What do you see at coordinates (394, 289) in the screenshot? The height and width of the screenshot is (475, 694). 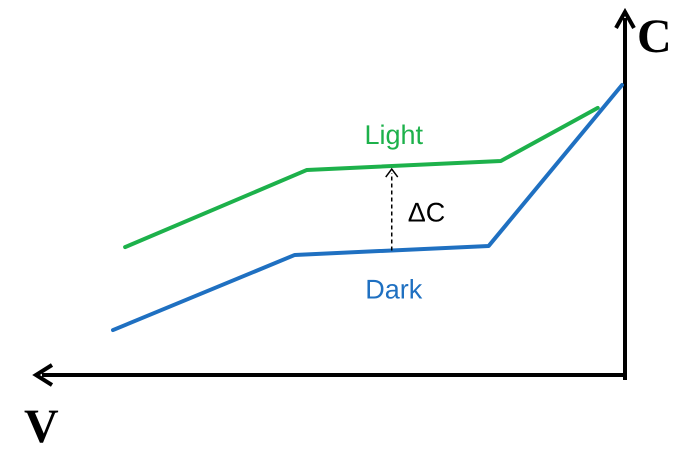 I see `series-label: Dark` at bounding box center [394, 289].